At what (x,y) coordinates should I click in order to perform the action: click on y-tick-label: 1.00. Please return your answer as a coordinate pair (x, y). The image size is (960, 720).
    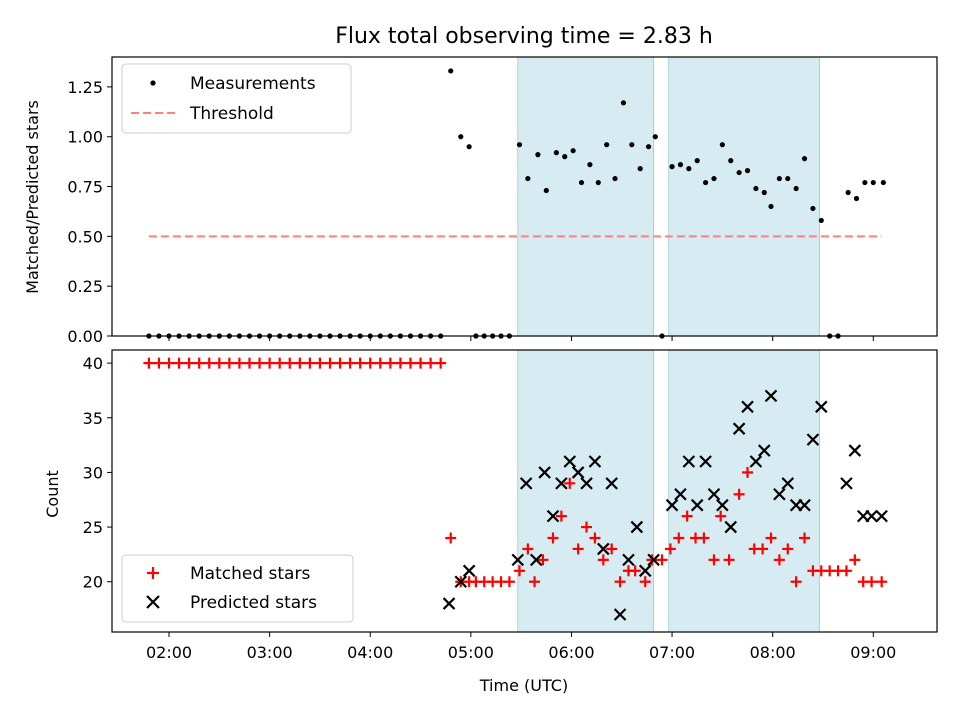
    Looking at the image, I should click on (85, 137).